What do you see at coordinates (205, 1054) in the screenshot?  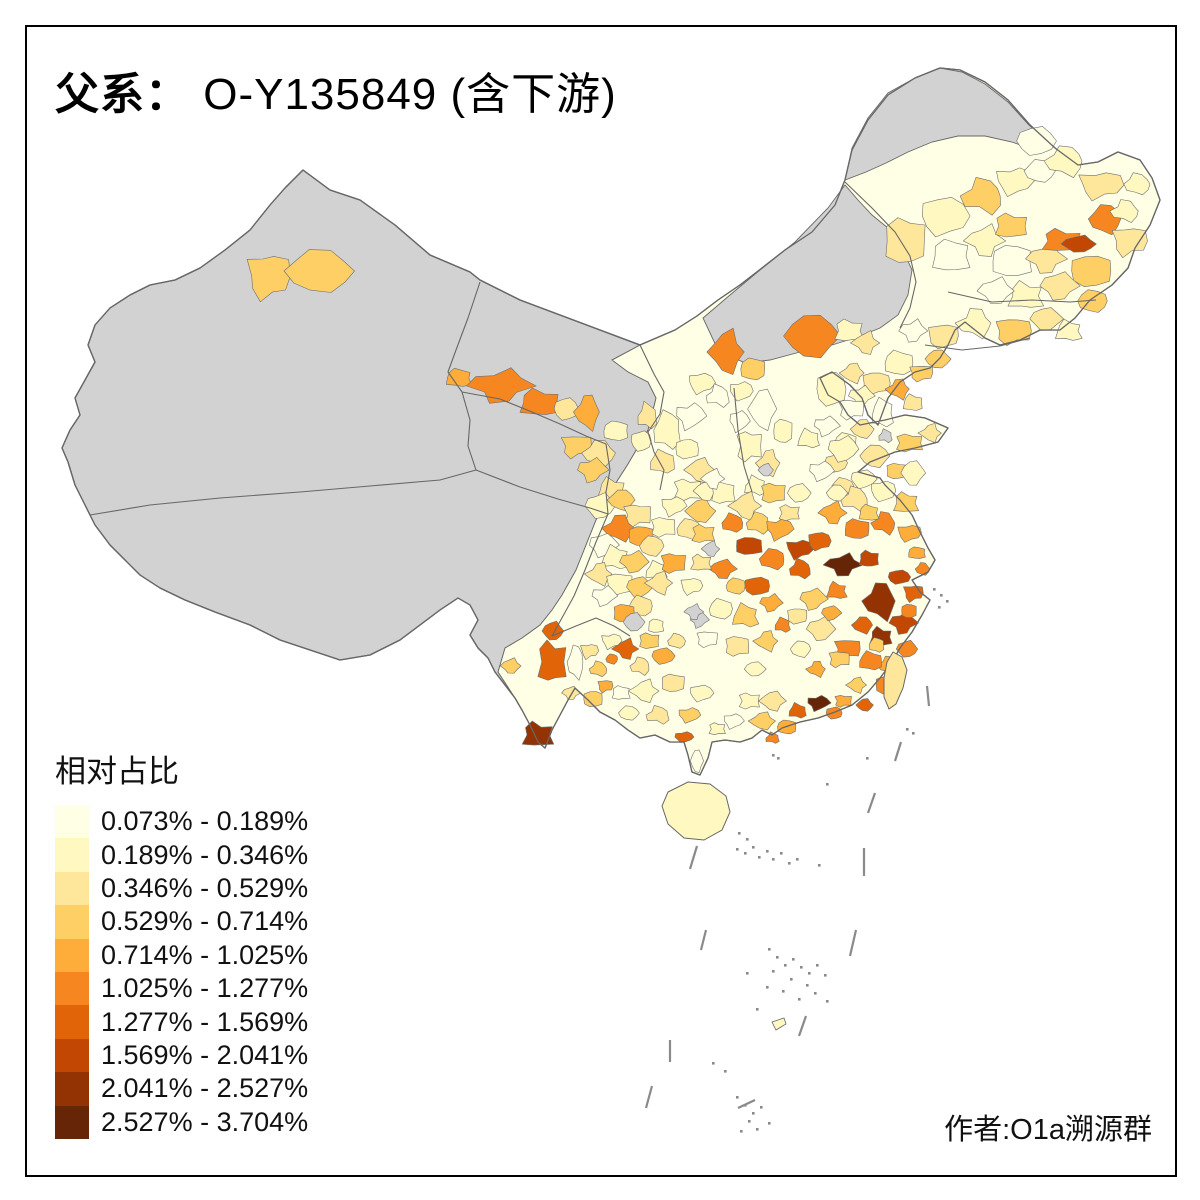 I see `legend-range-label: 1.569% - 2.041%` at bounding box center [205, 1054].